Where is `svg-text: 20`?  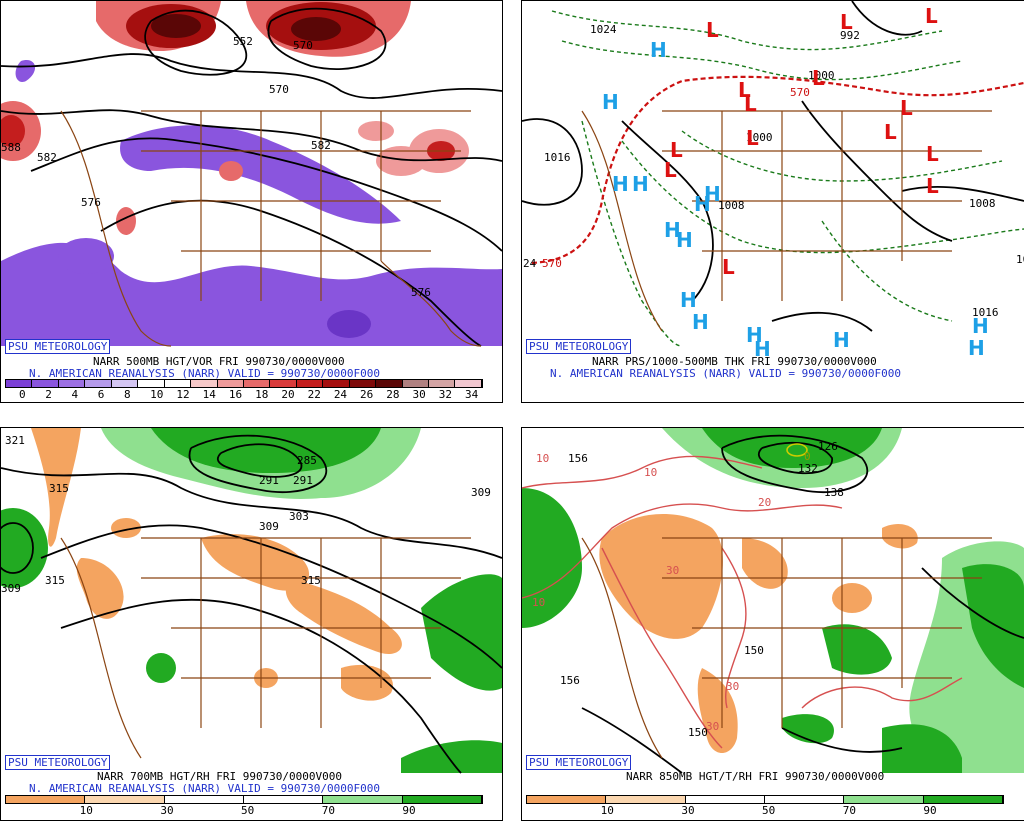
svg-text: 20 is located at coordinates (764, 502).